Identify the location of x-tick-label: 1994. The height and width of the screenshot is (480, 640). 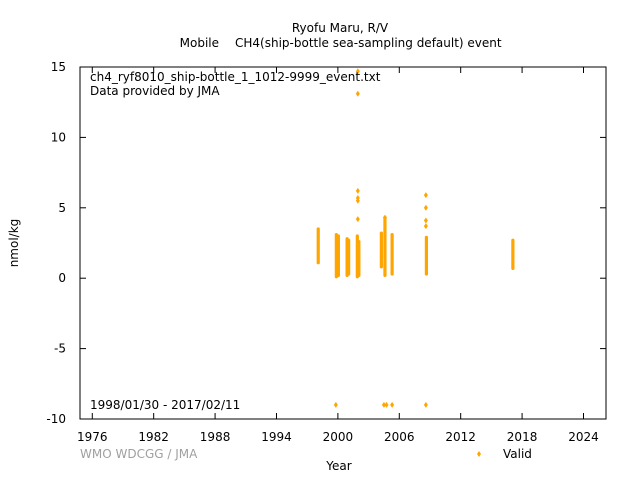
(276, 437).